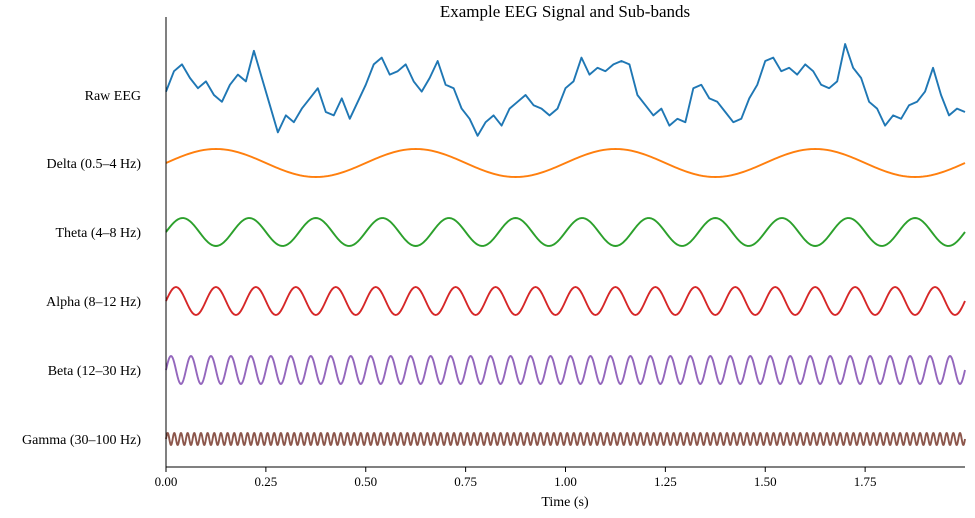  What do you see at coordinates (516, 478) in the screenshot?
I see `x-ticks: 0.00 0.25 0.50 0.75 1.00 1.25 1.50 1.75` at bounding box center [516, 478].